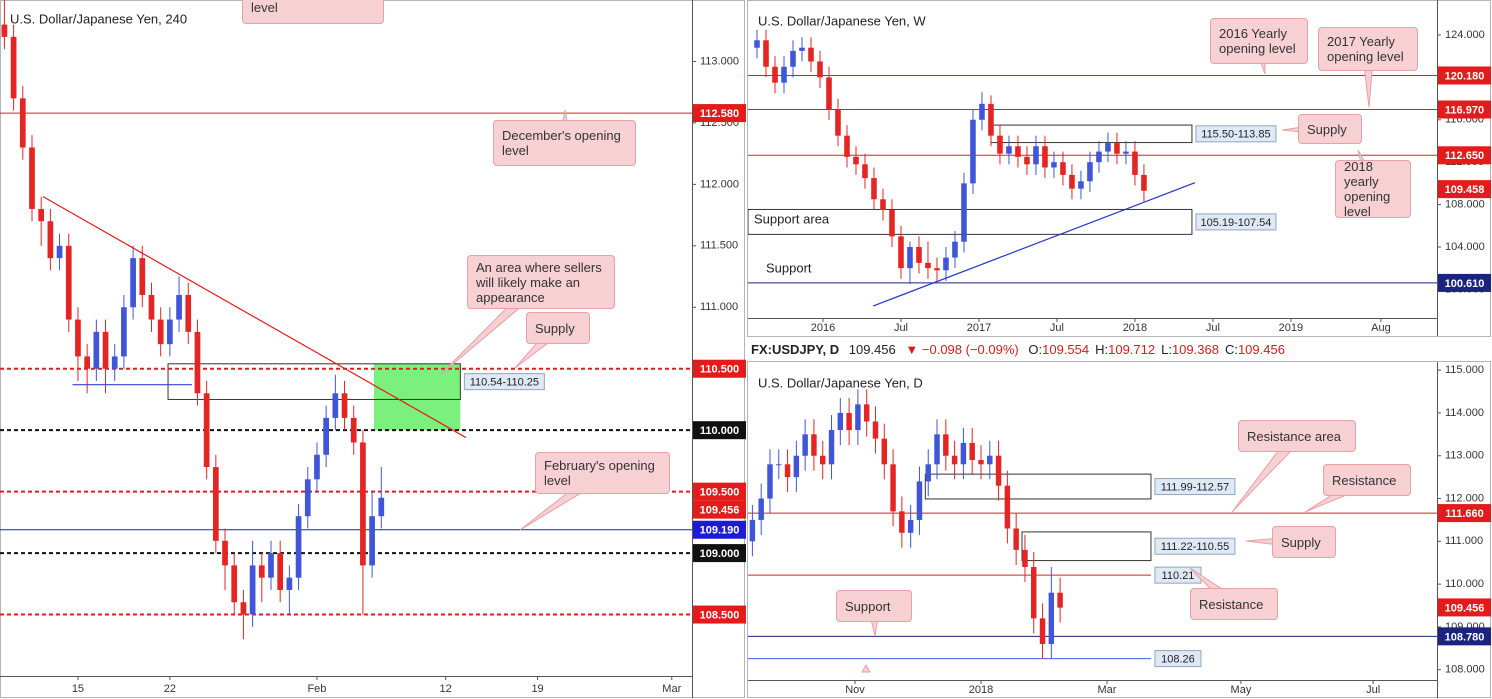 The height and width of the screenshot is (699, 1492). What do you see at coordinates (792, 219) in the screenshot?
I see `annotation-text: Support area` at bounding box center [792, 219].